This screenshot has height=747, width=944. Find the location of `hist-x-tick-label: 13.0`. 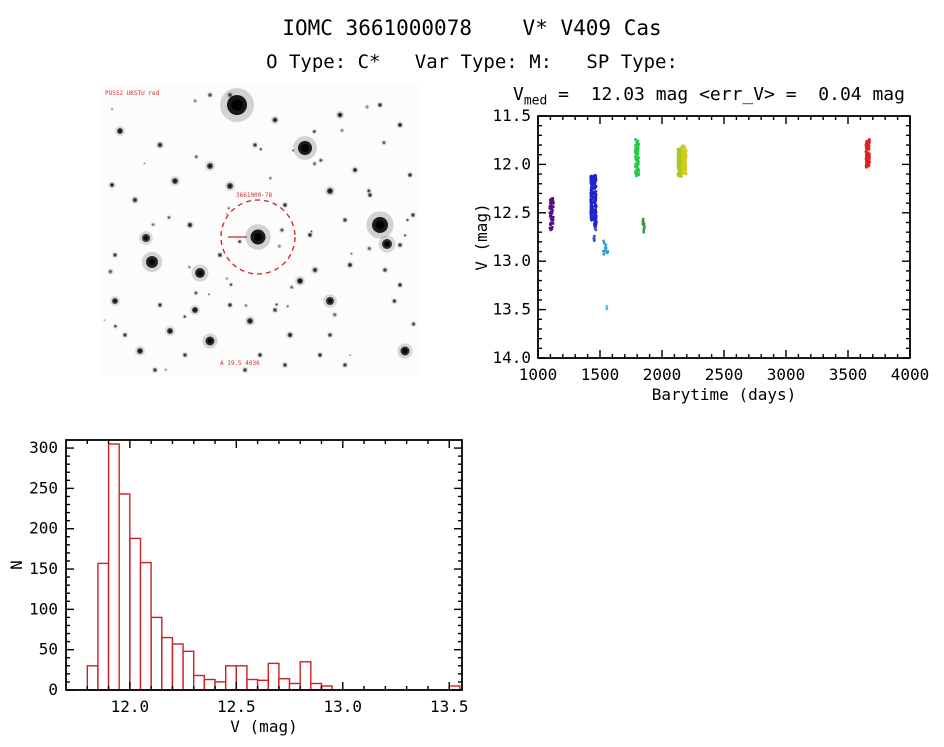

hist-x-tick-label: 13.0 is located at coordinates (343, 706).